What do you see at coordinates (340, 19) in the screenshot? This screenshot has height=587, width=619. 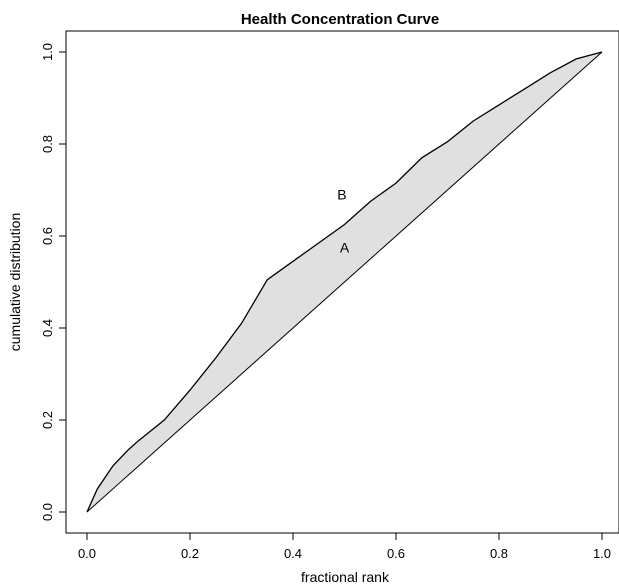 I see `chart-title: Health Concentration Curve` at bounding box center [340, 19].